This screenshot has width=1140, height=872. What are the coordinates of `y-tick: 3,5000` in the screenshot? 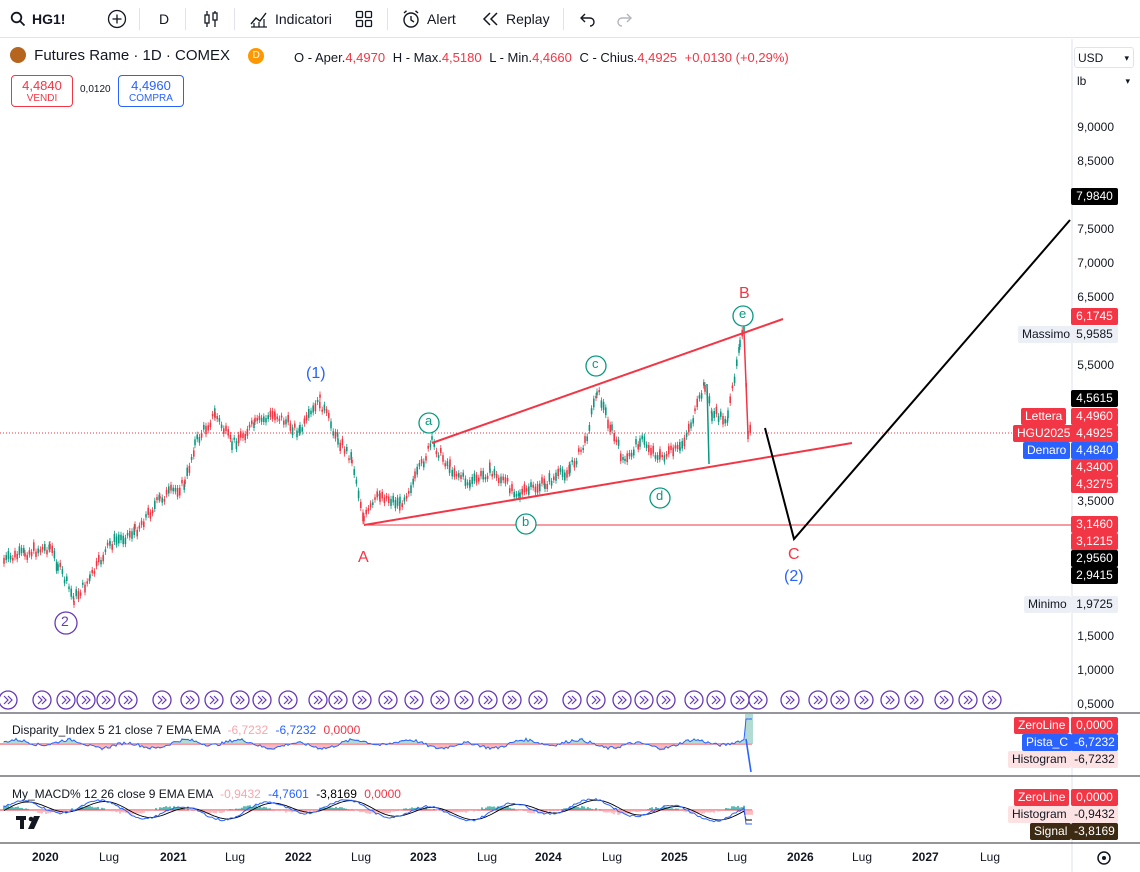 It's located at (1095, 501).